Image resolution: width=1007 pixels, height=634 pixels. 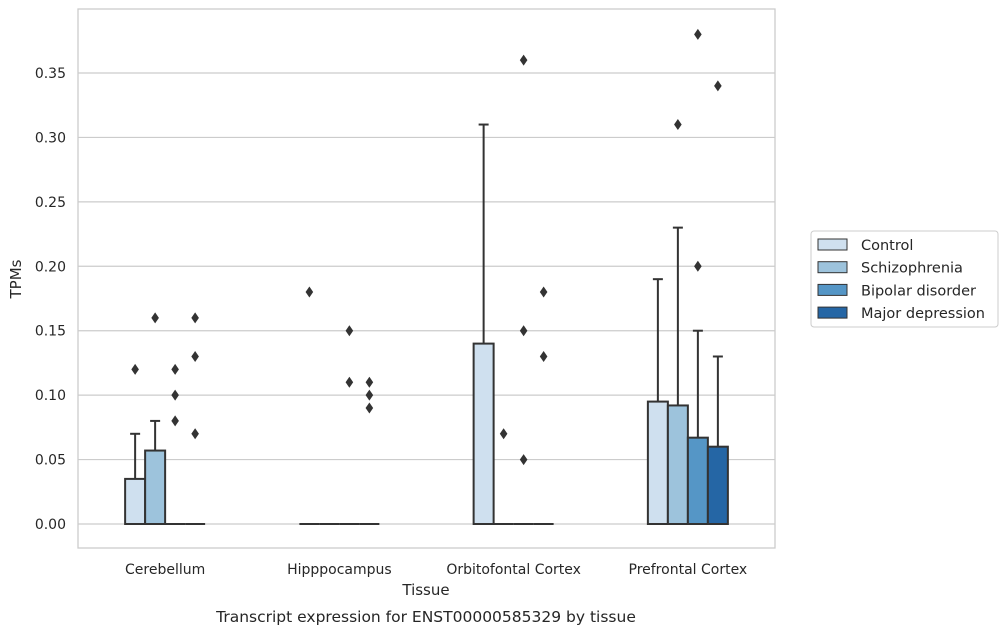 I want to click on x-tick-label: Orbitofontal Cortex, so click(x=513, y=570).